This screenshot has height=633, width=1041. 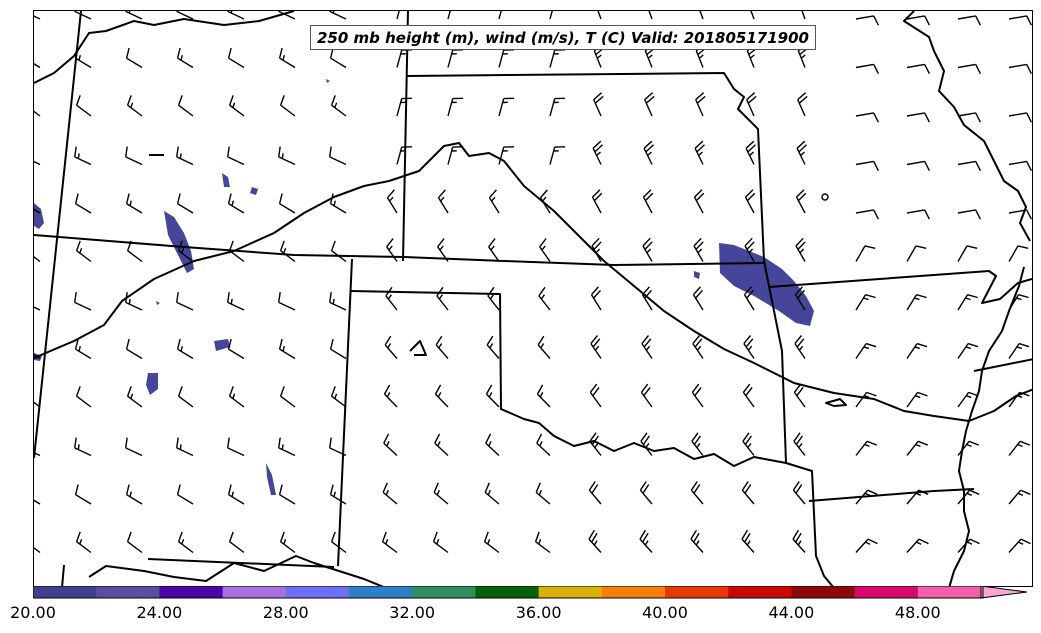 I want to click on colorbar, so click(x=530, y=592).